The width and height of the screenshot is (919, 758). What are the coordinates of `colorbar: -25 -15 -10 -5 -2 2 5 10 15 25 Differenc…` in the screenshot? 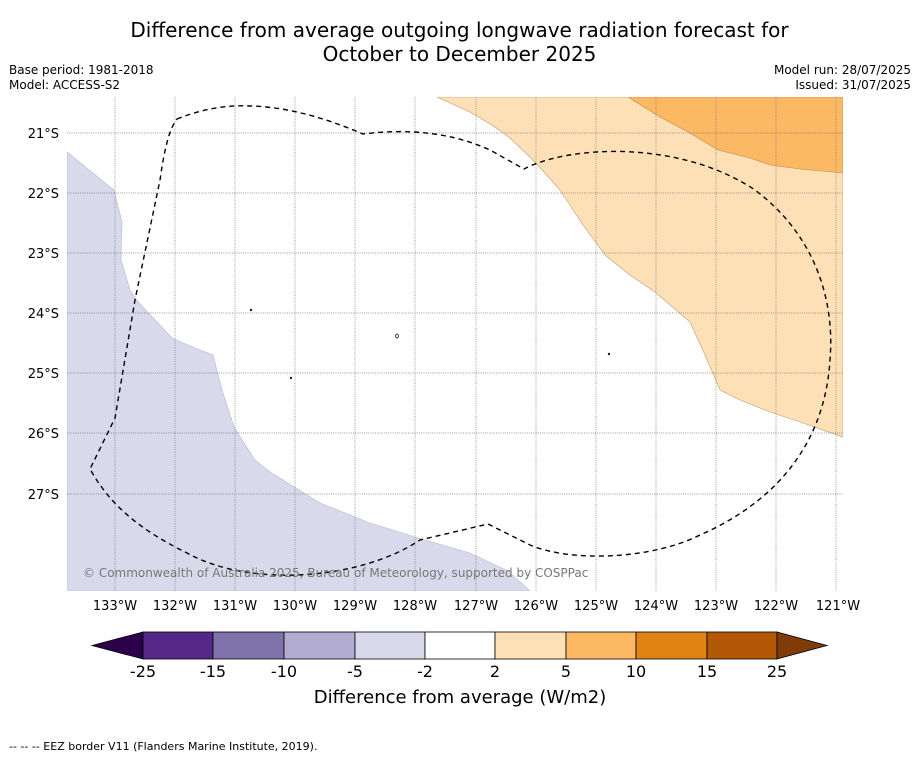 It's located at (459, 669).